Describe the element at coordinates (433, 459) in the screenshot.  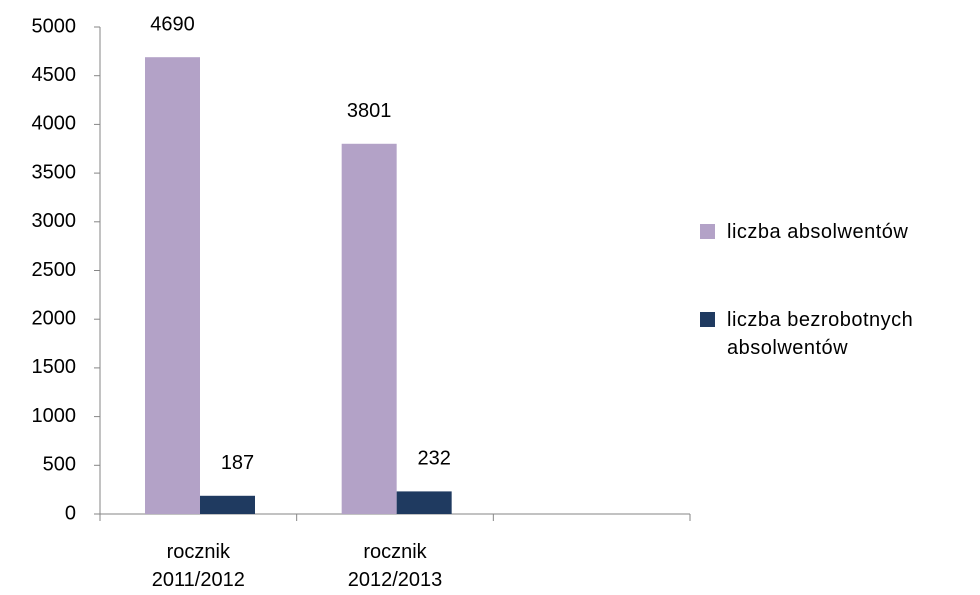
I see `value-label: 232` at that location.